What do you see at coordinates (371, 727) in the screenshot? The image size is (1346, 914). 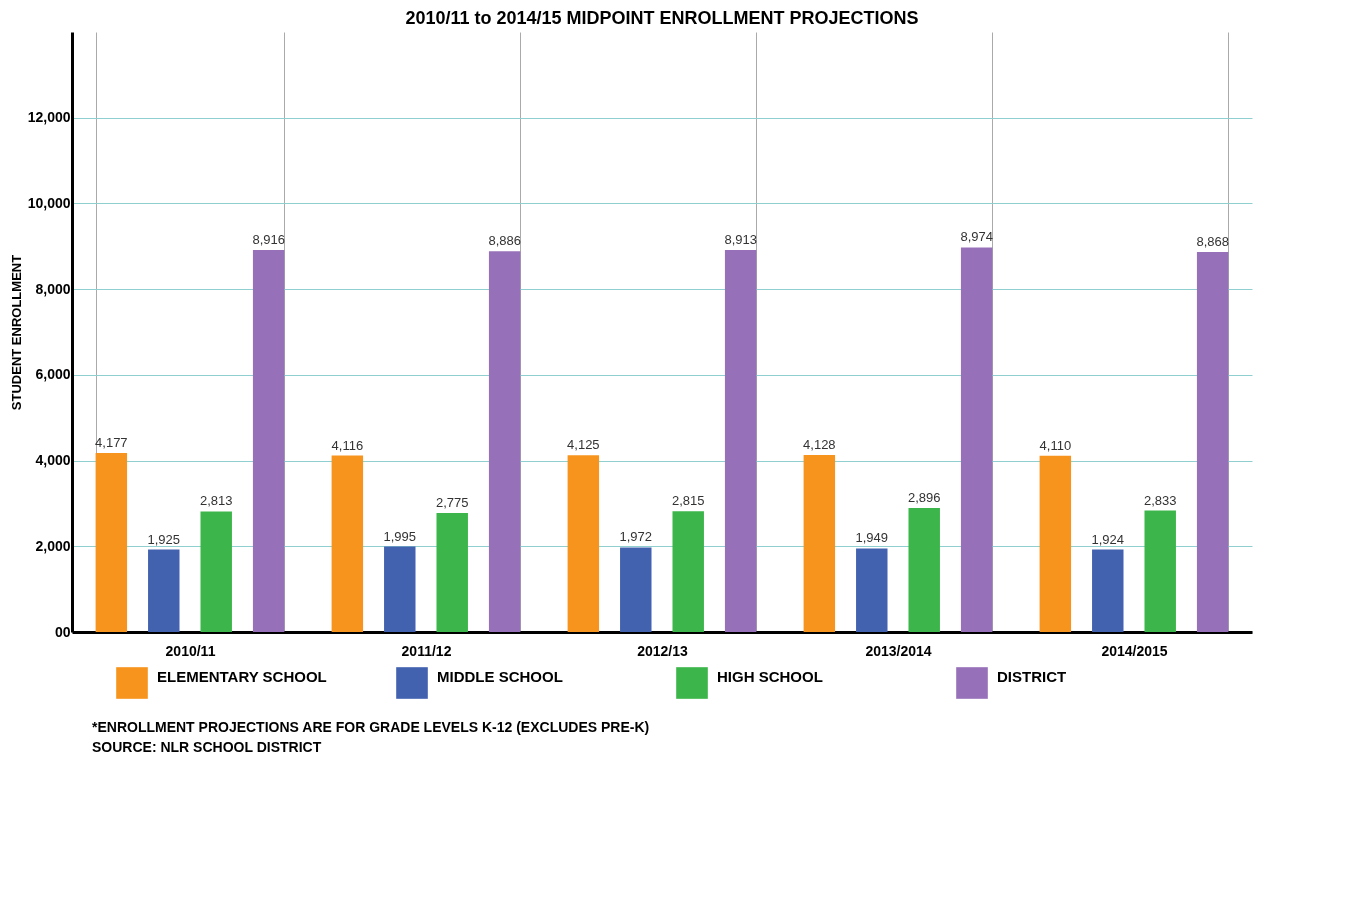 I see `text: *ENROLLMENT PROJECTIONS ARE FOR GRADE LEVELS K-12 (EXCLUDES PRE-K)` at bounding box center [371, 727].